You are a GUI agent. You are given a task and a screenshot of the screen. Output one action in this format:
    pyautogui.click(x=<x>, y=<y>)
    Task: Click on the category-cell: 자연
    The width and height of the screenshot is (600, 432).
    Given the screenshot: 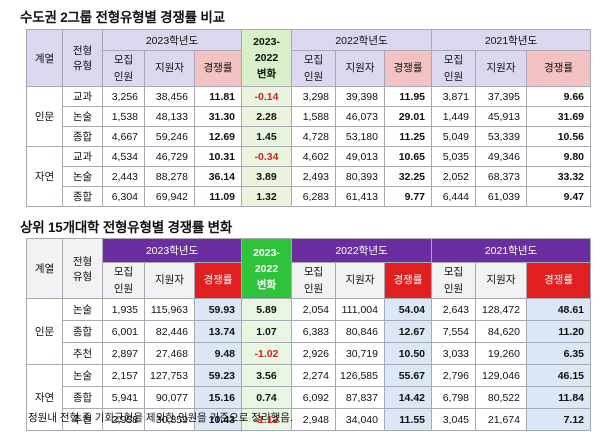 What is the action you would take?
    pyautogui.click(x=44, y=176)
    